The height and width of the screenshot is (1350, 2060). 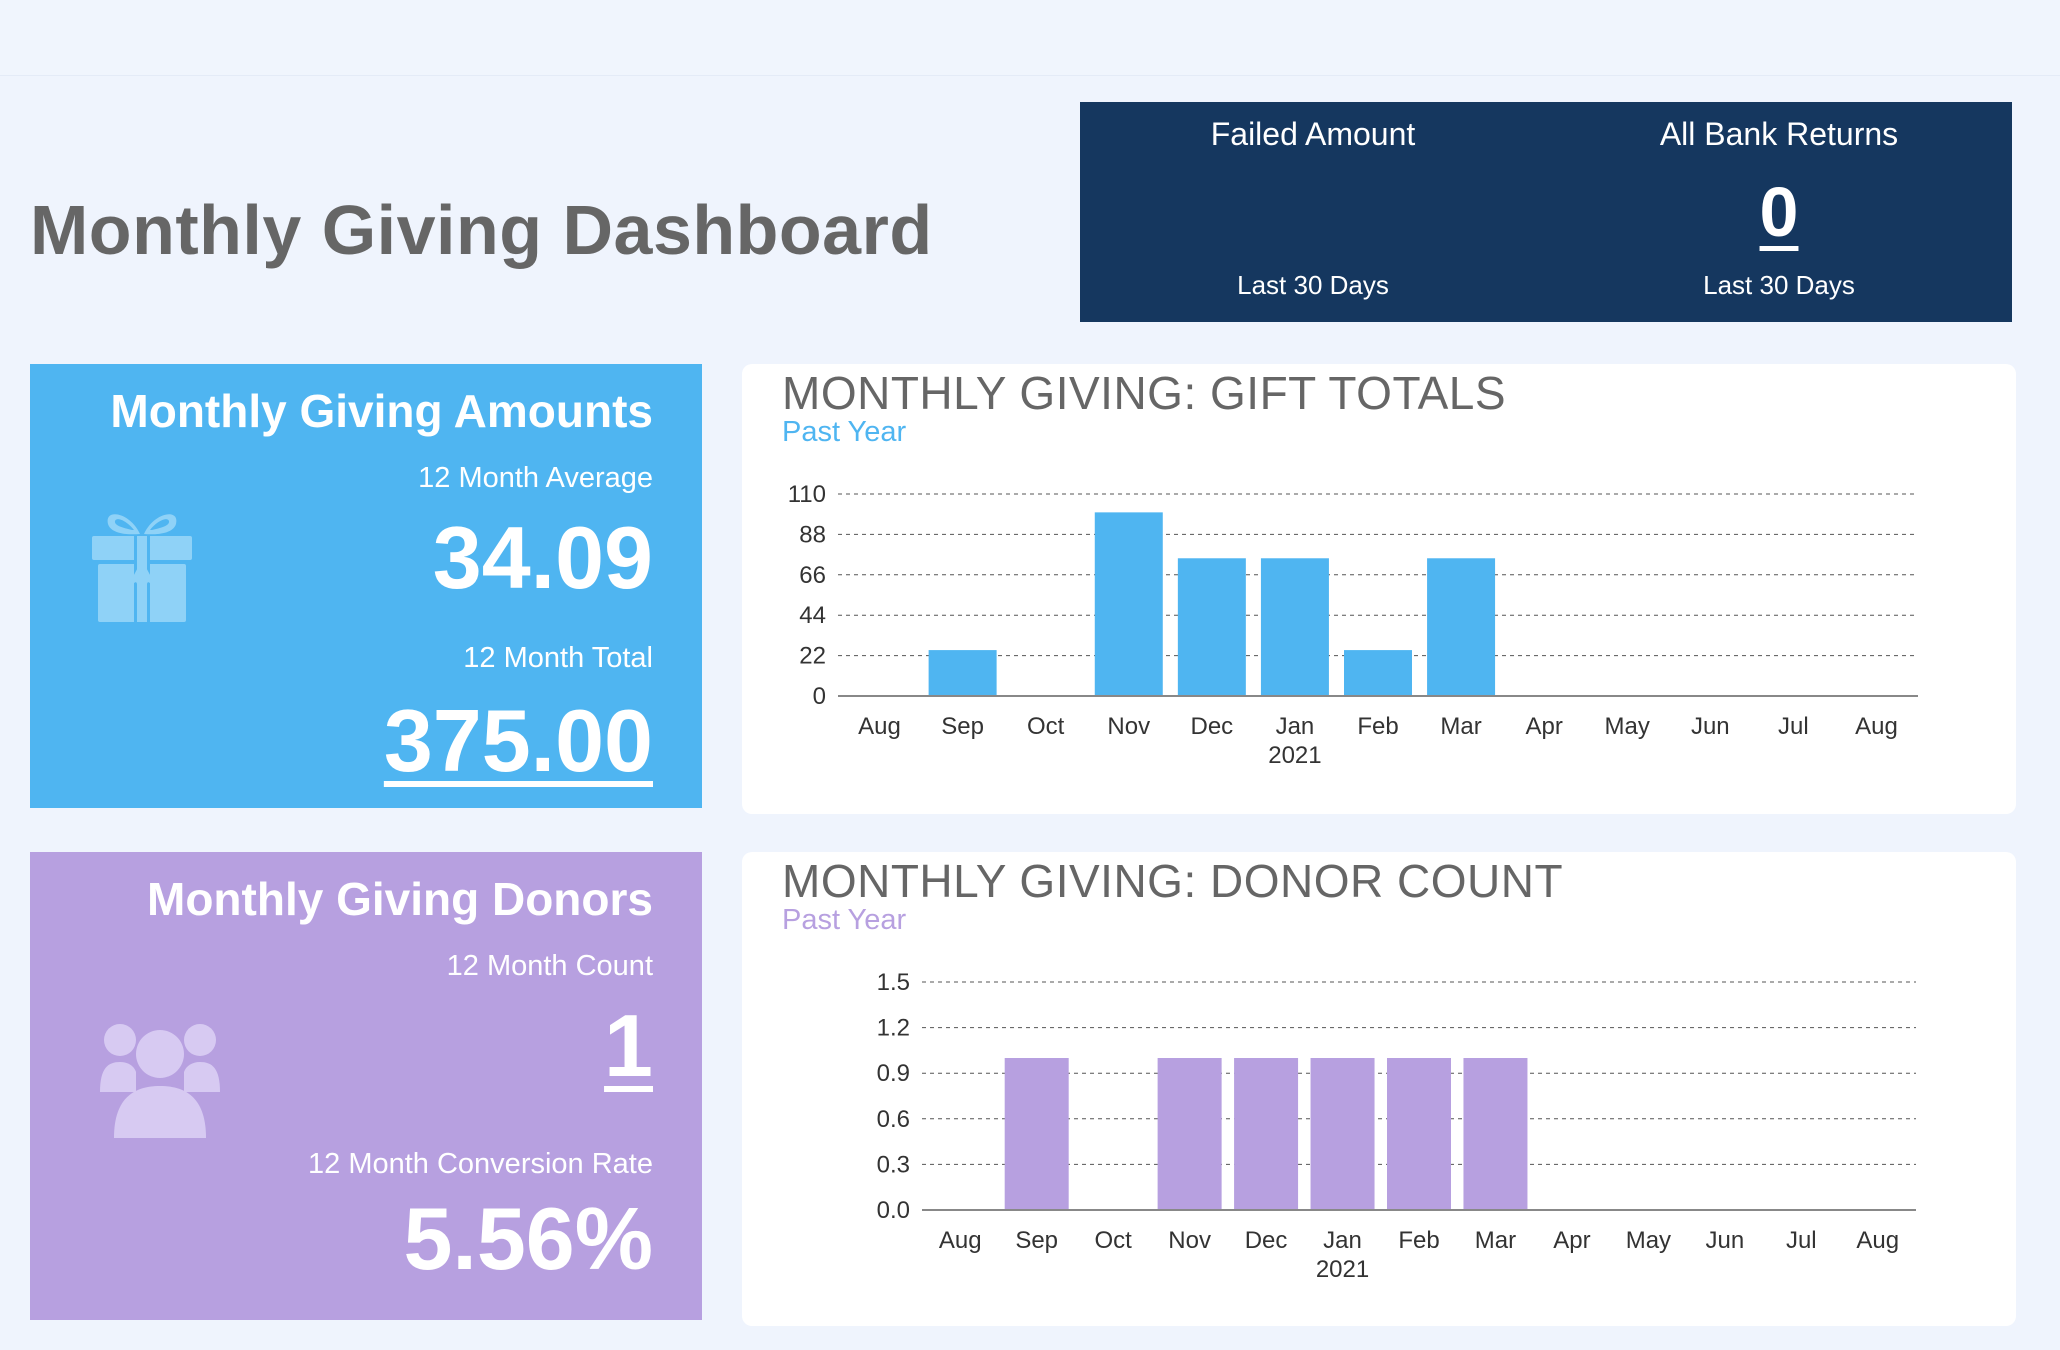 I want to click on donor-count-label: 12 Month Count, so click(x=549, y=966).